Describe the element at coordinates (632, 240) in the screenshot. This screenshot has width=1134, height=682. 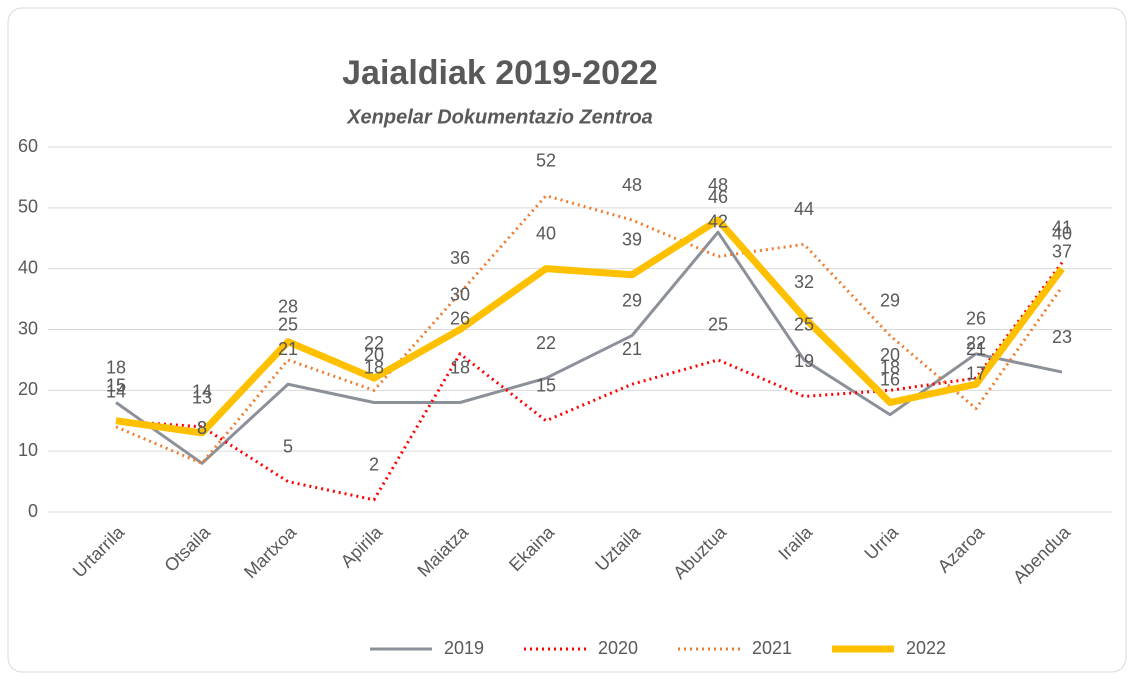
I see `data-label: 39` at that location.